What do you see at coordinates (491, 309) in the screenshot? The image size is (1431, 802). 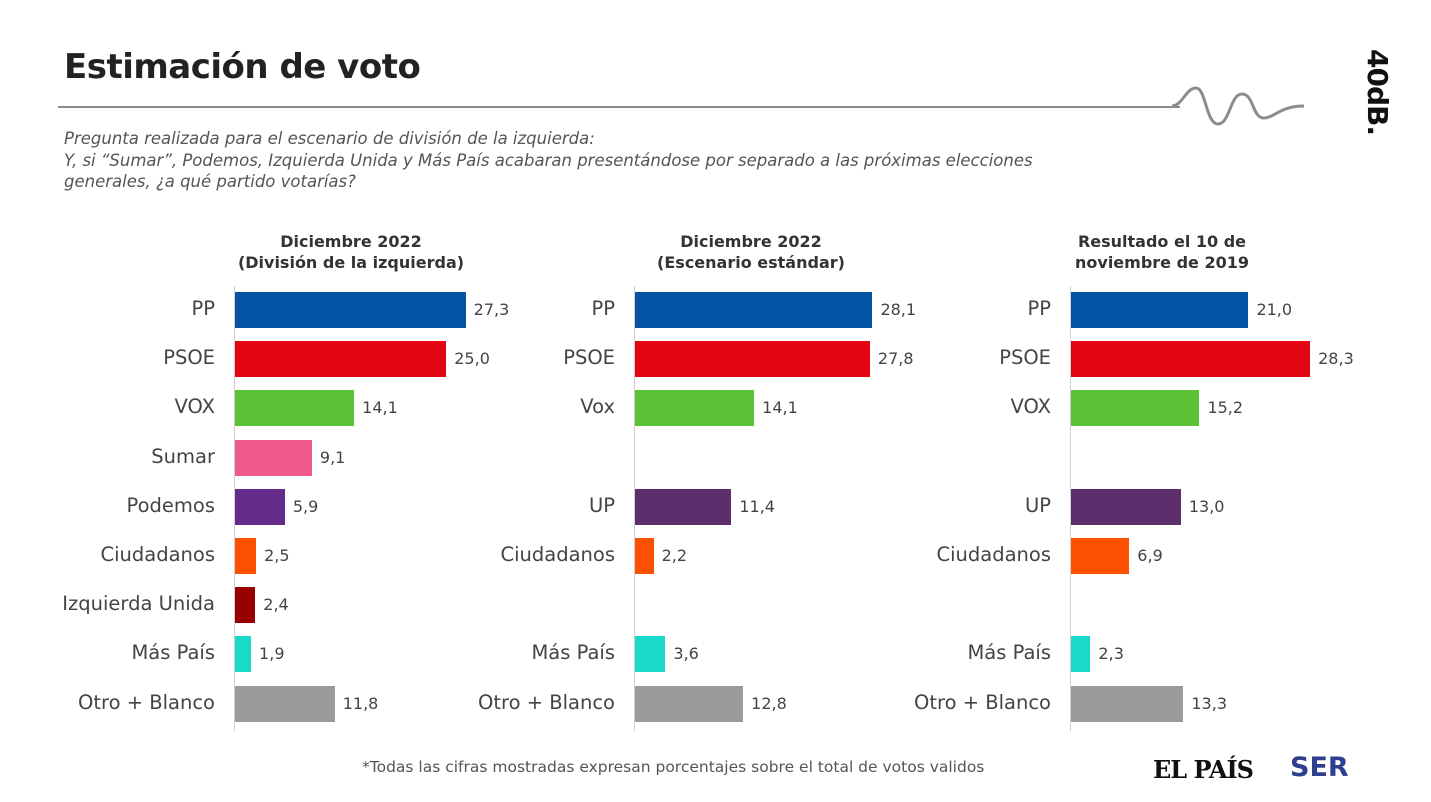 I see `data-label: 27,3` at bounding box center [491, 309].